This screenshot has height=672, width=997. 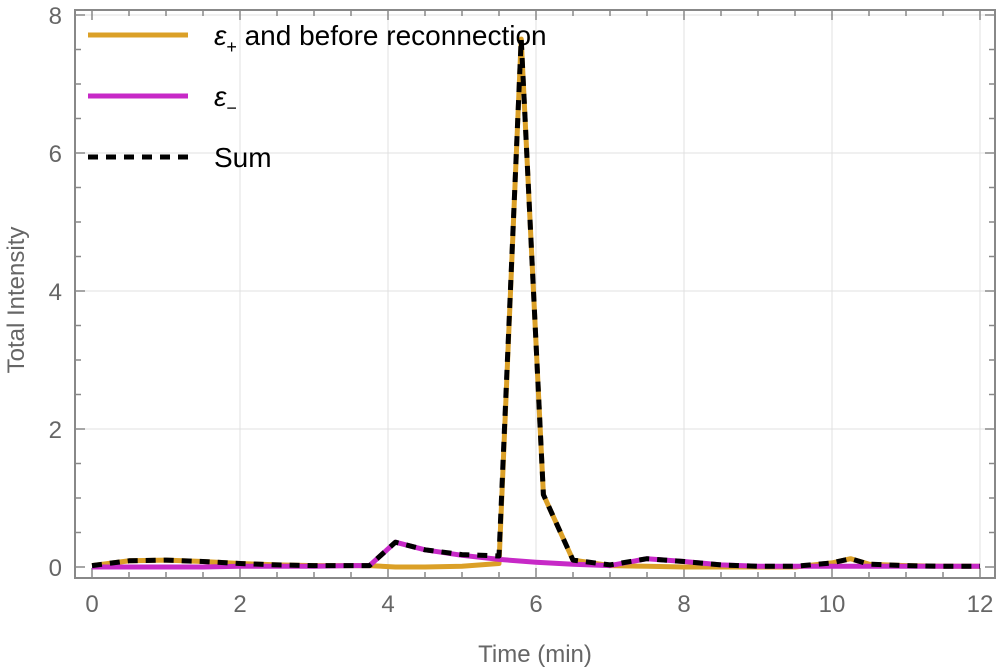 What do you see at coordinates (536, 554) in the screenshot?
I see `series-eps-minus-line` at bounding box center [536, 554].